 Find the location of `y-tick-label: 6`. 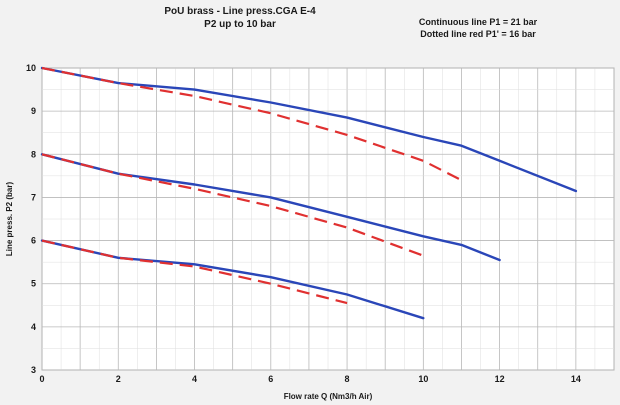

y-tick-label: 6 is located at coordinates (33, 241).